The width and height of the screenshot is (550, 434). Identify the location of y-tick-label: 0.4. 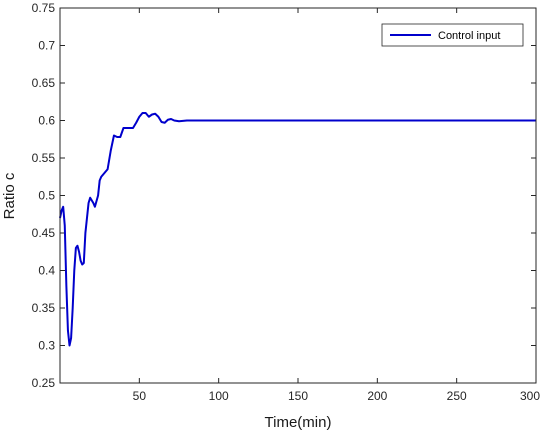
(46, 271).